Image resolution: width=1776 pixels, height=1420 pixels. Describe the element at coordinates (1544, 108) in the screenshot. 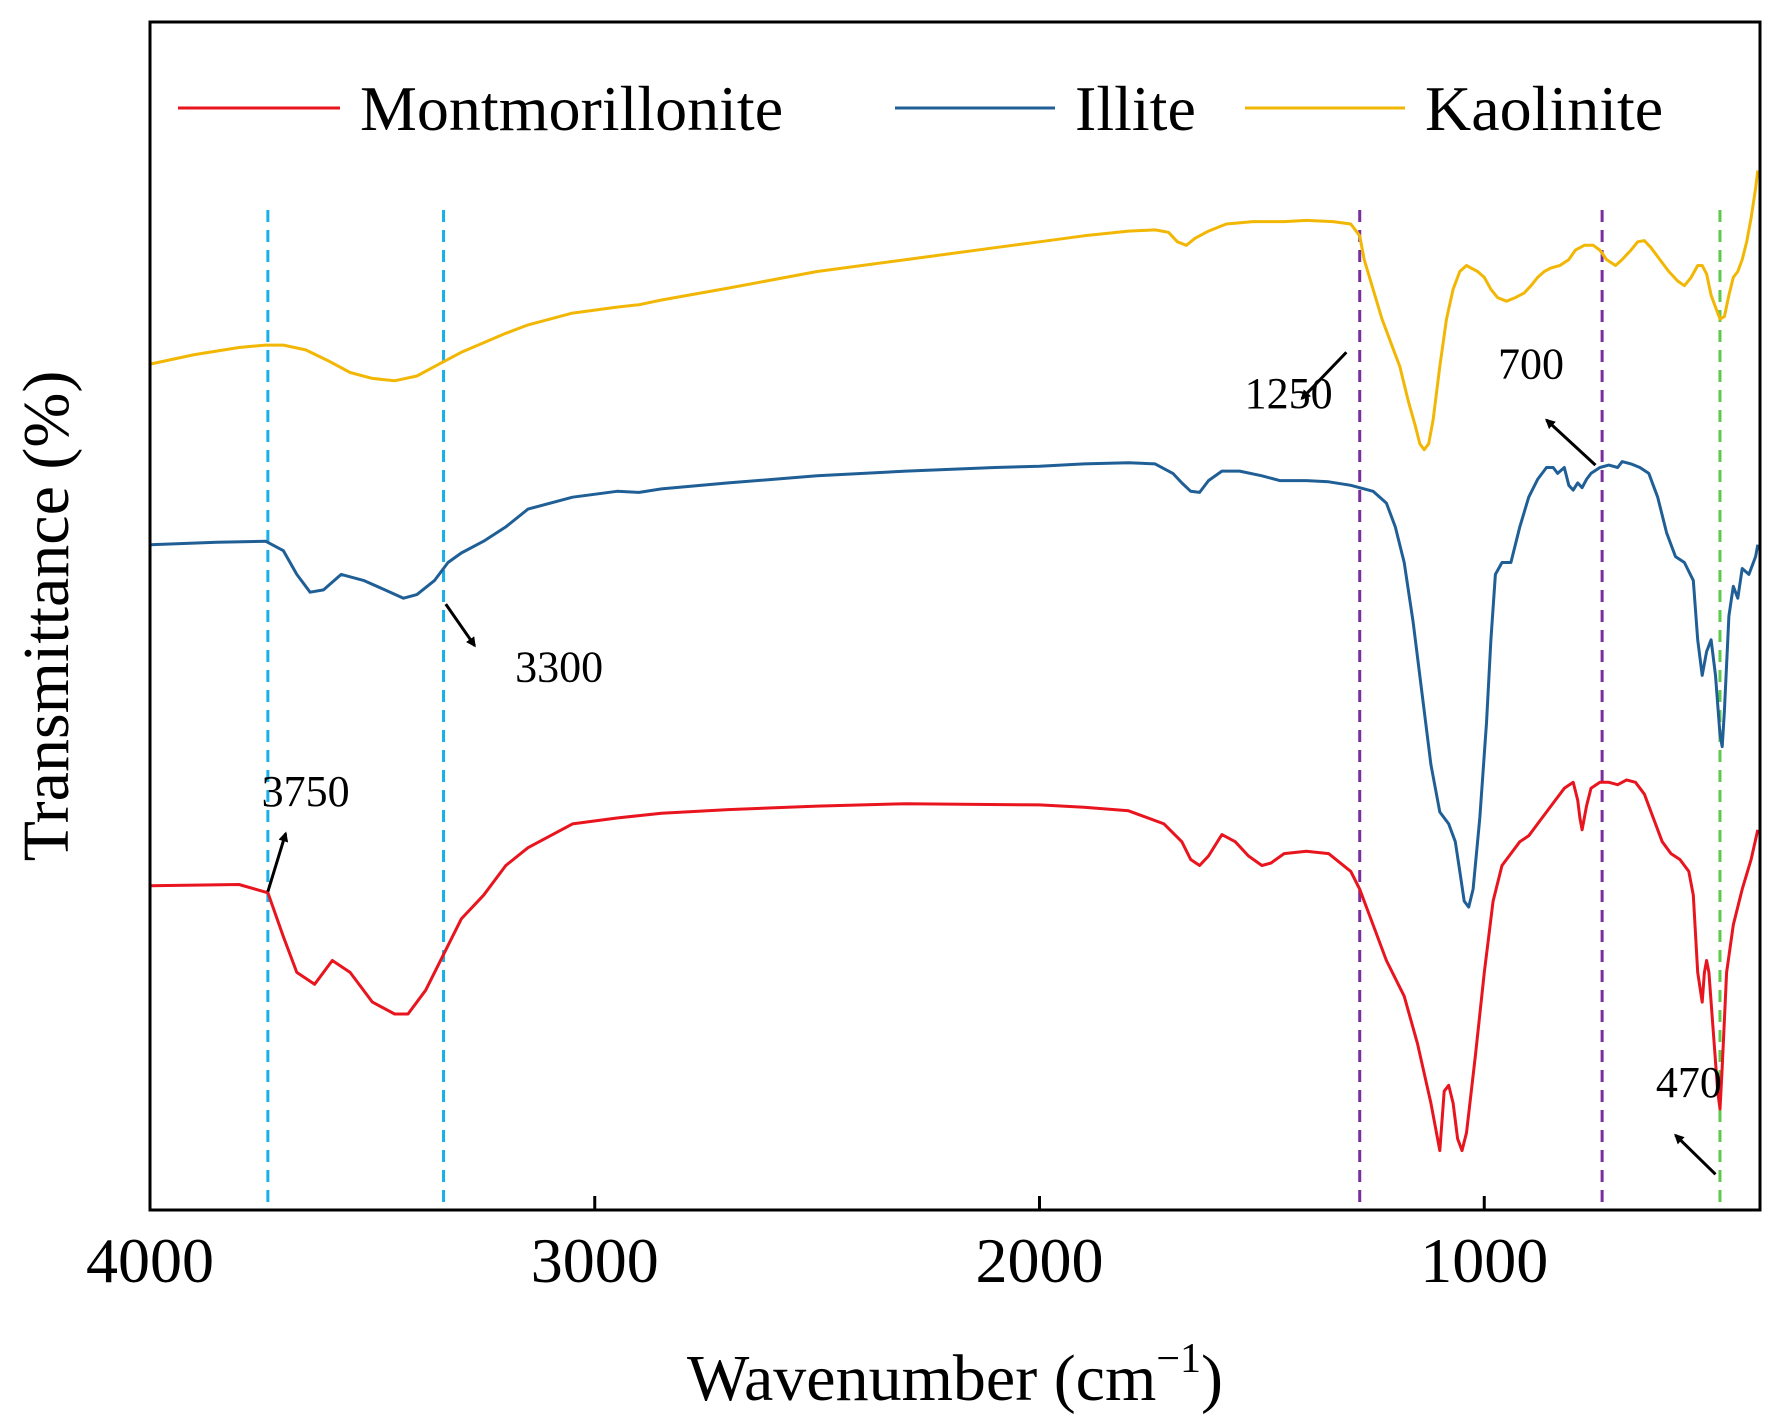

I see `legend-label-kaolinite: Kaolinite` at that location.